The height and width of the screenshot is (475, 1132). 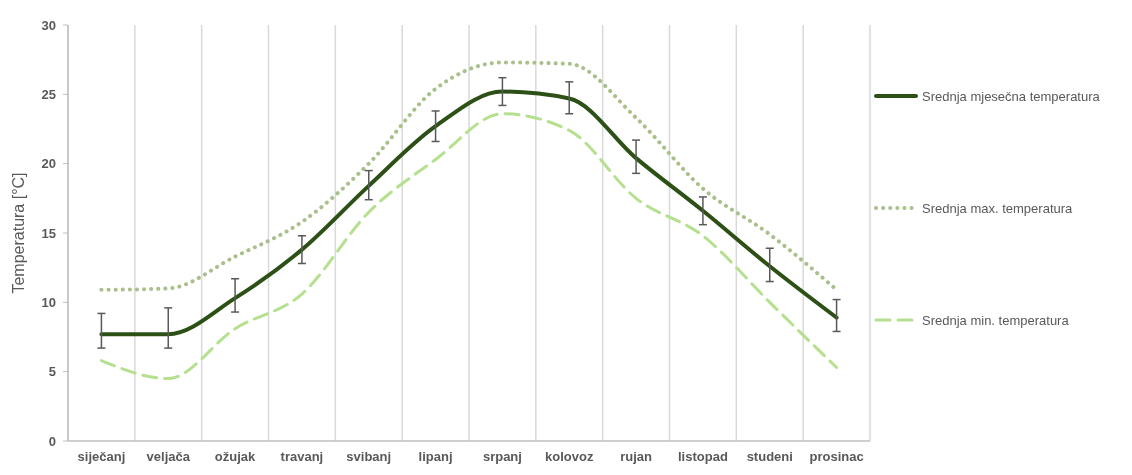 What do you see at coordinates (1011, 96) in the screenshot?
I see `legend-label: Srednja mjesečna temperatura` at bounding box center [1011, 96].